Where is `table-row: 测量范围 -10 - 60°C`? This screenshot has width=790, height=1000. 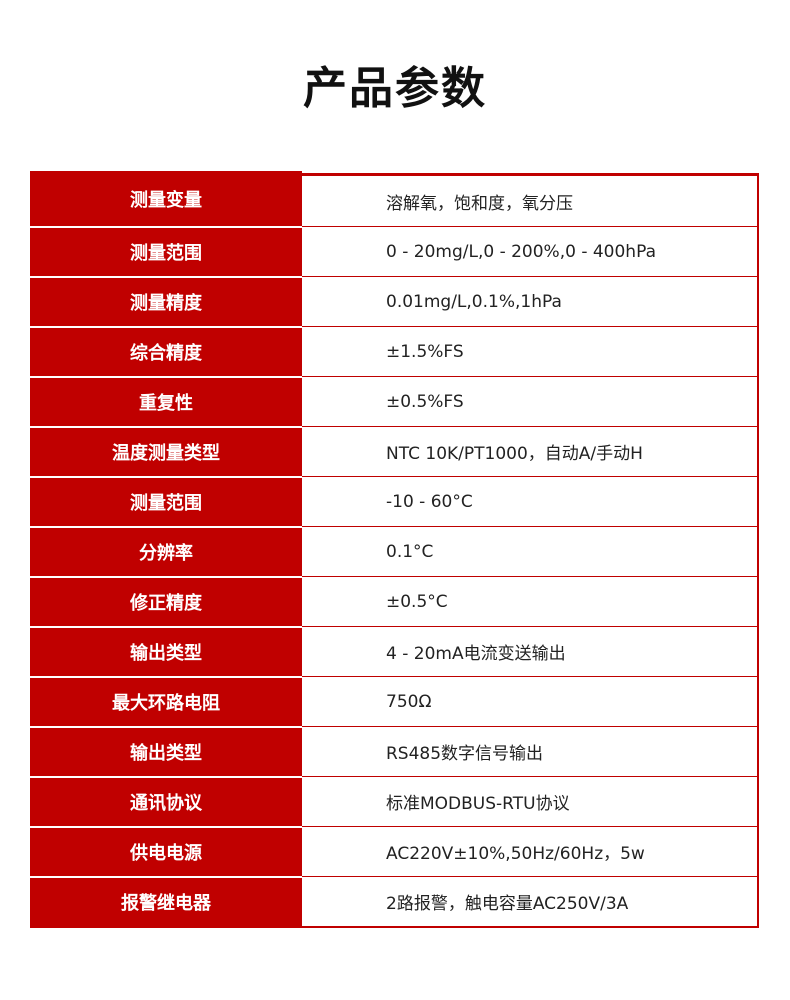
table-row: 测量范围 -10 - 60°C is located at coordinates (394, 501).